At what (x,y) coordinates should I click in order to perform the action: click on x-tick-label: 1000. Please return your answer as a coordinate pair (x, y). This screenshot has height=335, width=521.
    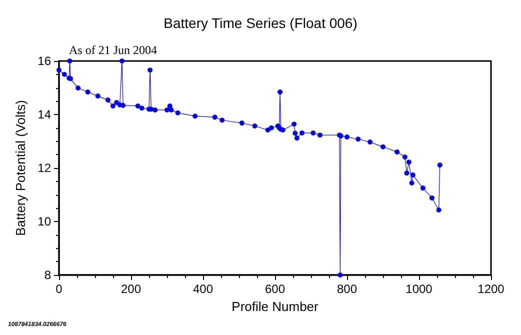
    Looking at the image, I should click on (419, 289).